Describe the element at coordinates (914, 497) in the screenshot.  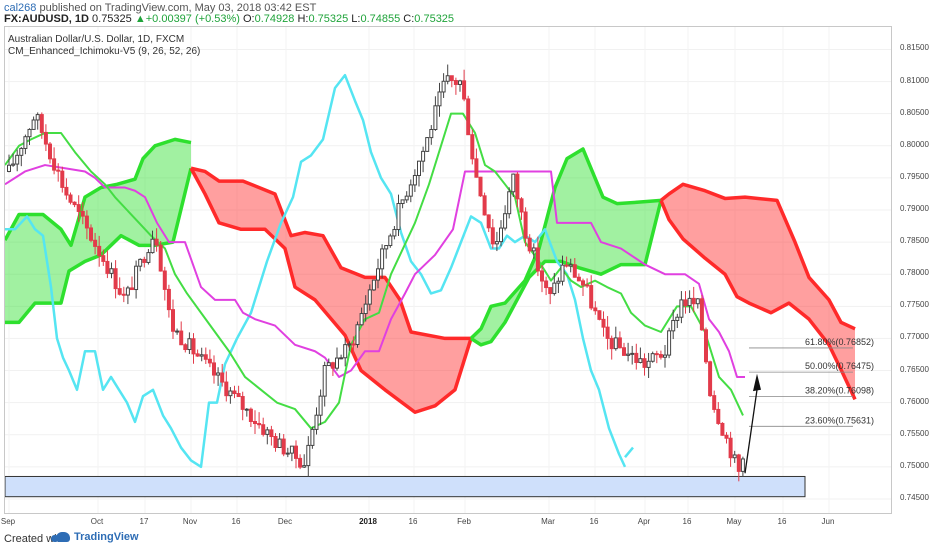
I see `price-tick-label: 0.74500` at that location.